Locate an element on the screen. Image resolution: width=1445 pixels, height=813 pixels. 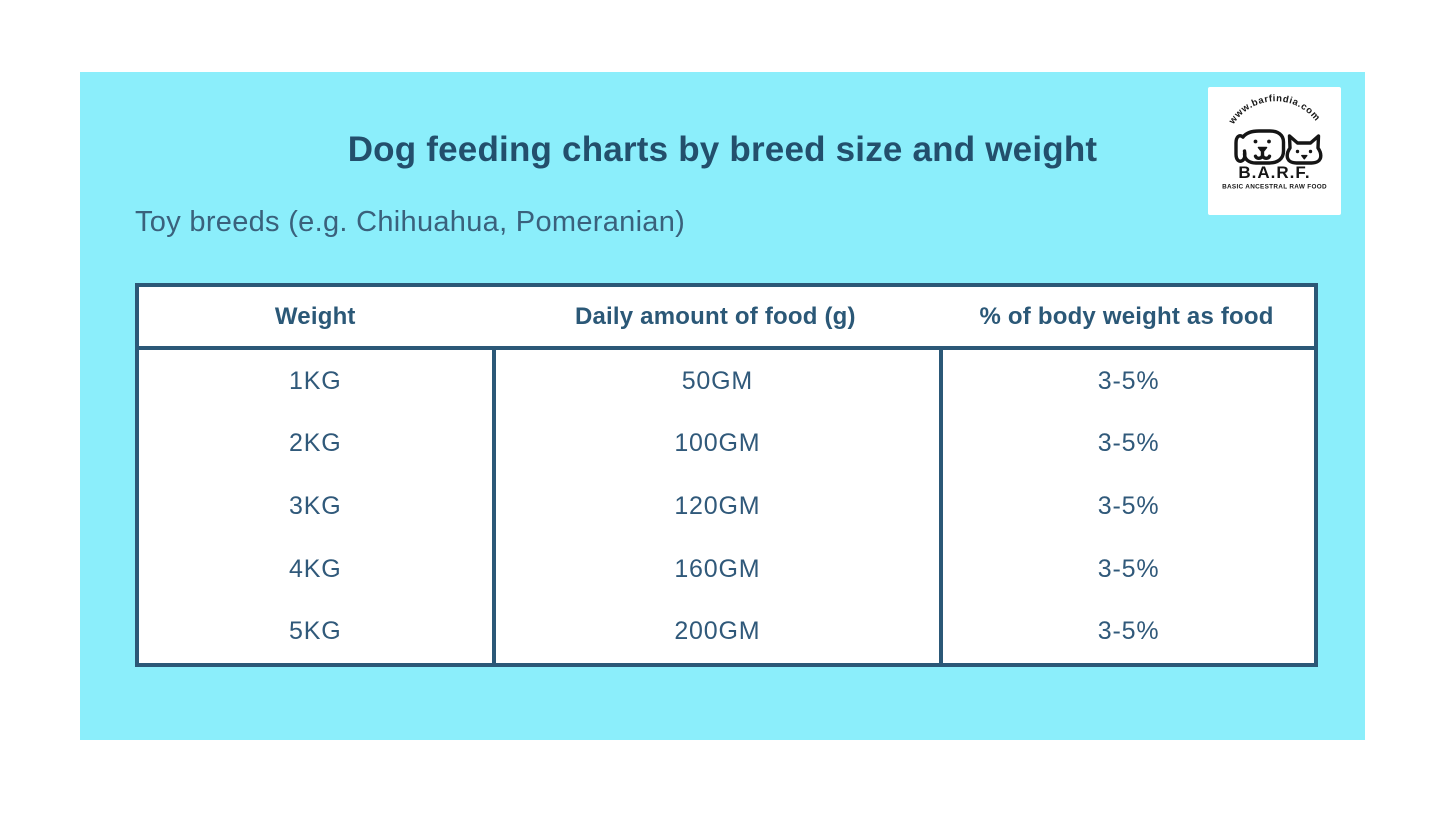
table-row: 5KG 200GM 3-5% is located at coordinates (726, 631).